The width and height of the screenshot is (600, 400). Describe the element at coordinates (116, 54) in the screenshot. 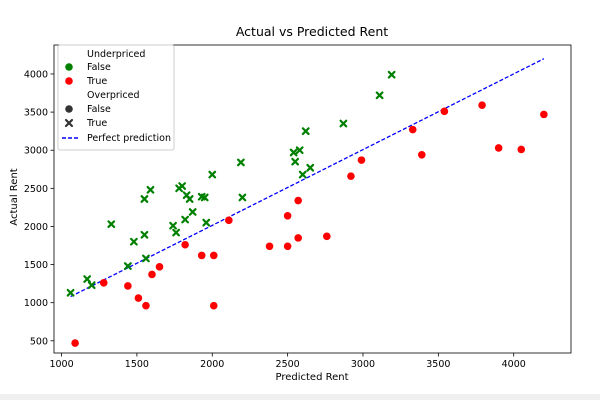

I see `legend-hue-title: Underpriced` at that location.